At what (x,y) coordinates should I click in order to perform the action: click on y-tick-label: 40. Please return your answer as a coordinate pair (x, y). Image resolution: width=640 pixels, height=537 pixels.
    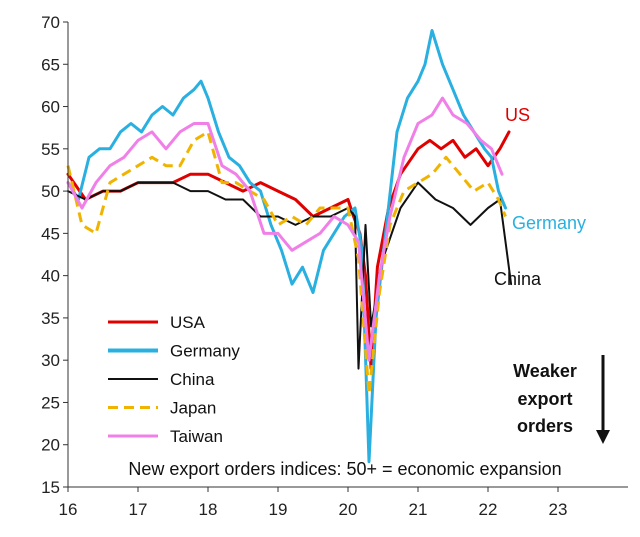
    Looking at the image, I should click on (50, 276).